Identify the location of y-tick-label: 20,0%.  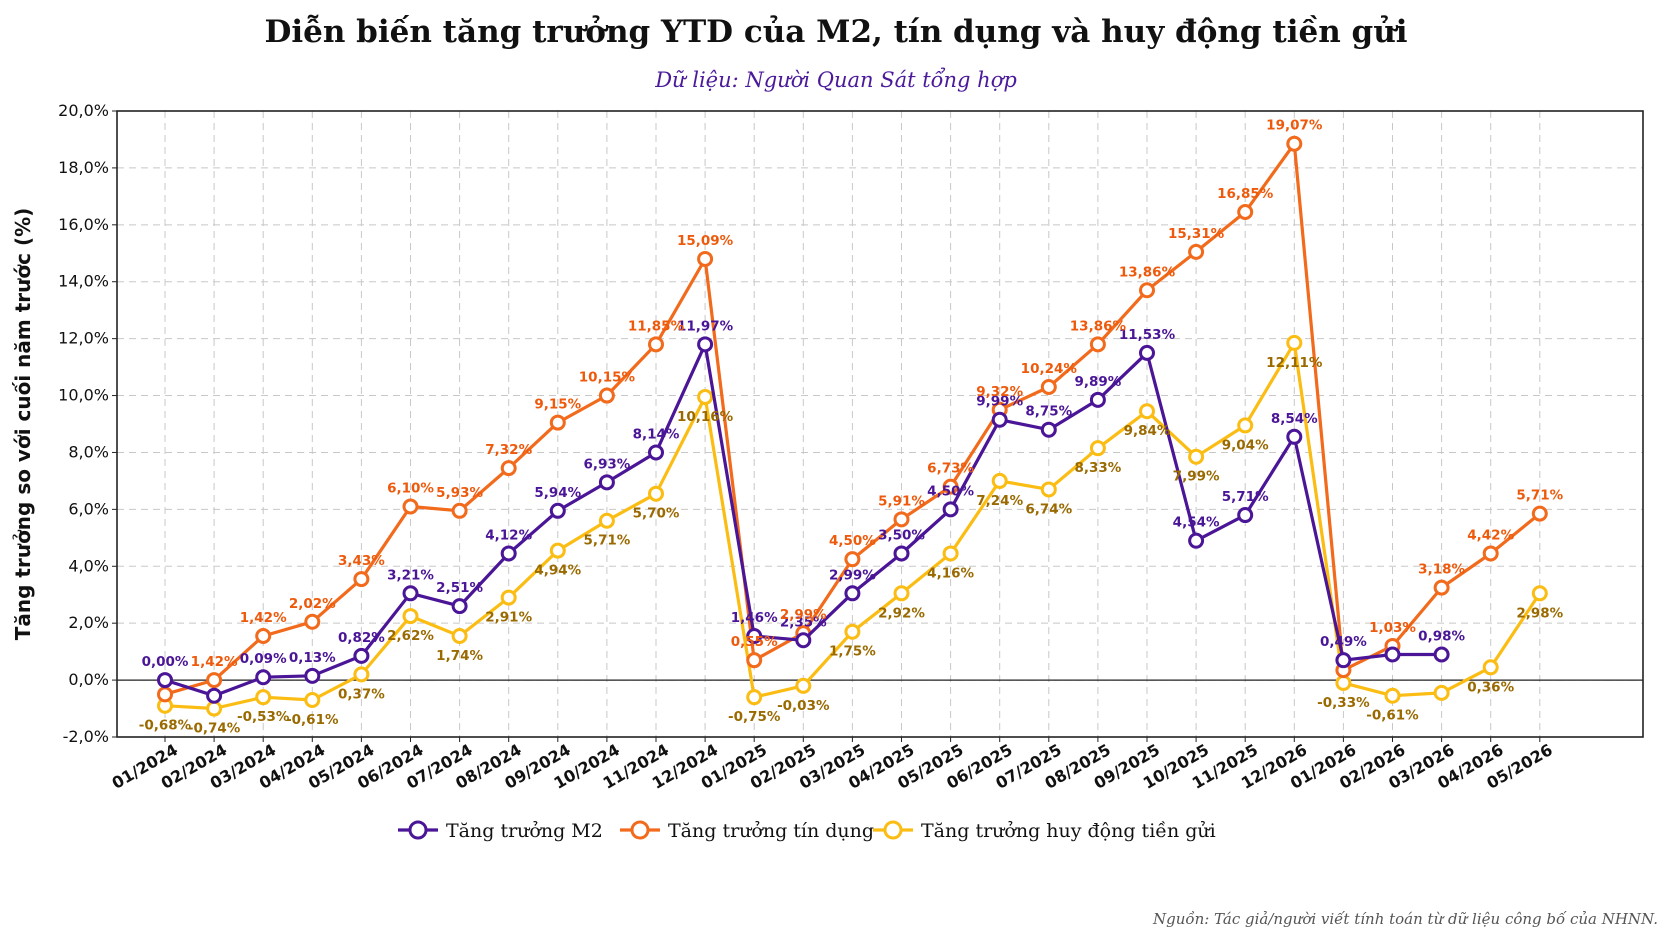
(83, 110).